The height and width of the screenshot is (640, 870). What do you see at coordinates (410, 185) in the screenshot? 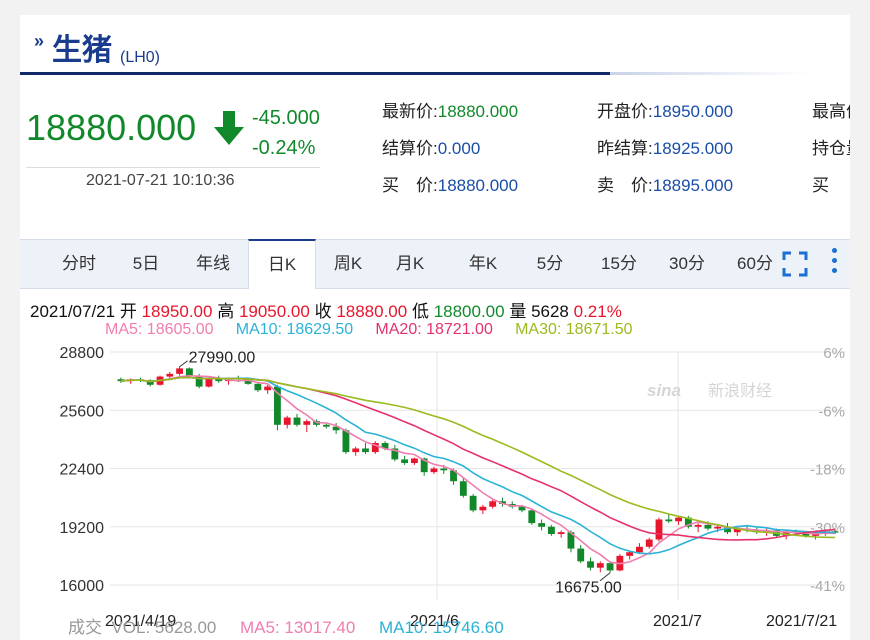
I see `quote-label: 买 价:` at bounding box center [410, 185].